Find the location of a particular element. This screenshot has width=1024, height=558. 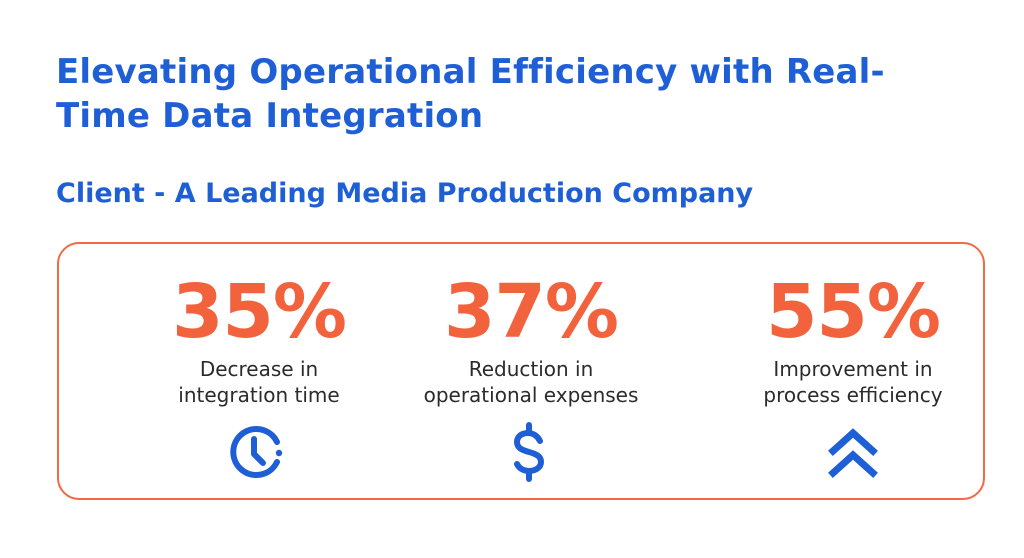

stat-label: Decrease in integration time is located at coordinates (259, 382).